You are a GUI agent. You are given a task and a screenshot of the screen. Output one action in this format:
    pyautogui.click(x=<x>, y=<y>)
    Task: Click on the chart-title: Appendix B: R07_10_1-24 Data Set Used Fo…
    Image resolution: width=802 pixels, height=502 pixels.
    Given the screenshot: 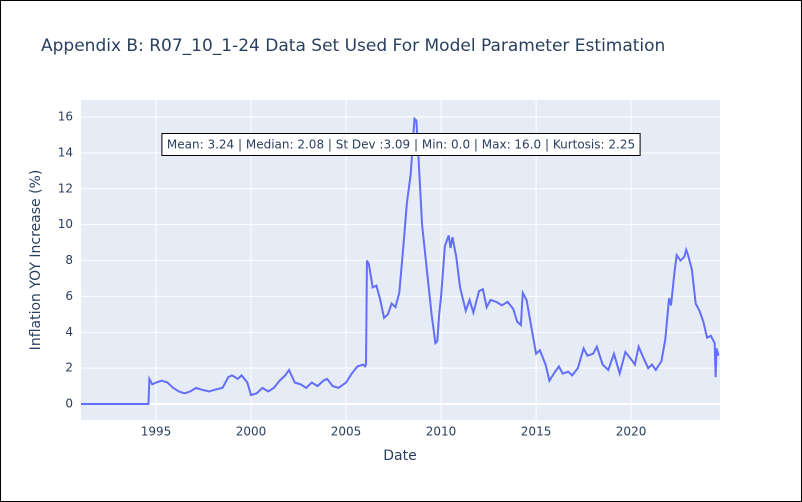 What is the action you would take?
    pyautogui.click(x=353, y=46)
    